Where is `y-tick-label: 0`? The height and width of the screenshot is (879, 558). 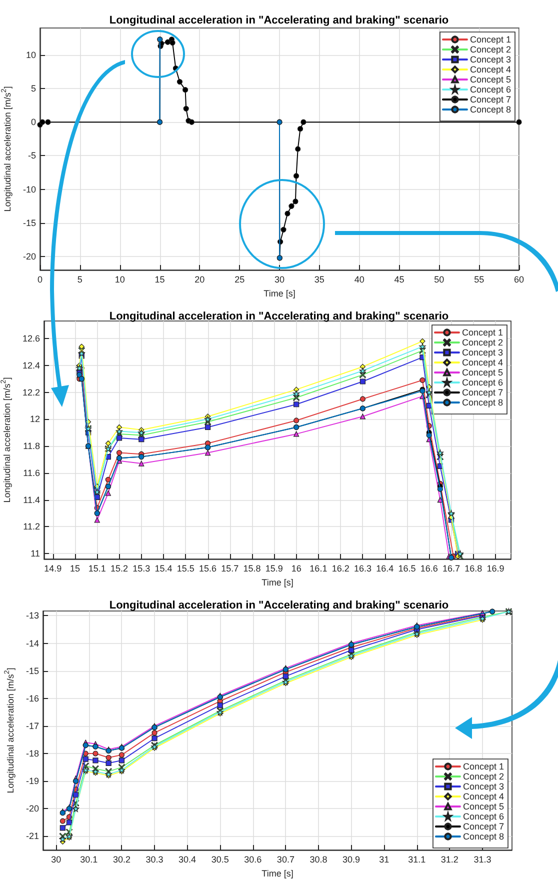 y-tick-label: 0 is located at coordinates (33, 122).